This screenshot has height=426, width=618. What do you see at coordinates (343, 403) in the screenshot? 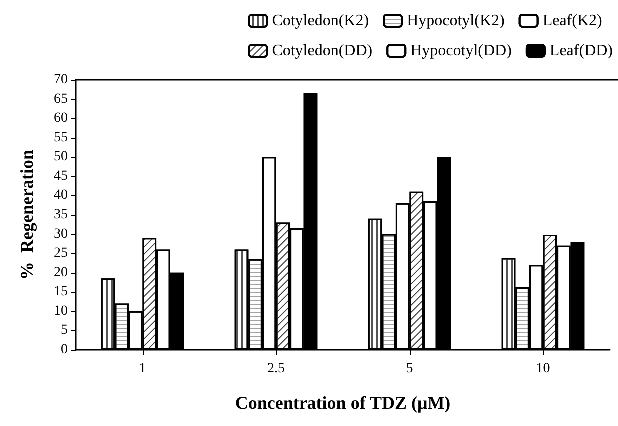
I see `x-axis-title: Concentration of TDZ (μM)` at bounding box center [343, 403].